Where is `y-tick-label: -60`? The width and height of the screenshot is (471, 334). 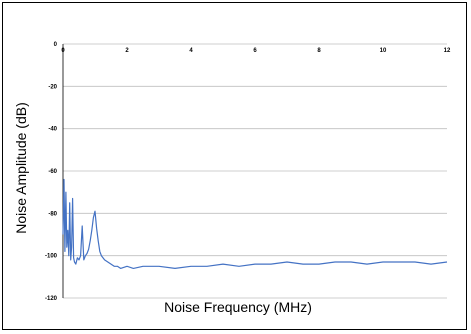
y-tick-label: -60 is located at coordinates (52, 172).